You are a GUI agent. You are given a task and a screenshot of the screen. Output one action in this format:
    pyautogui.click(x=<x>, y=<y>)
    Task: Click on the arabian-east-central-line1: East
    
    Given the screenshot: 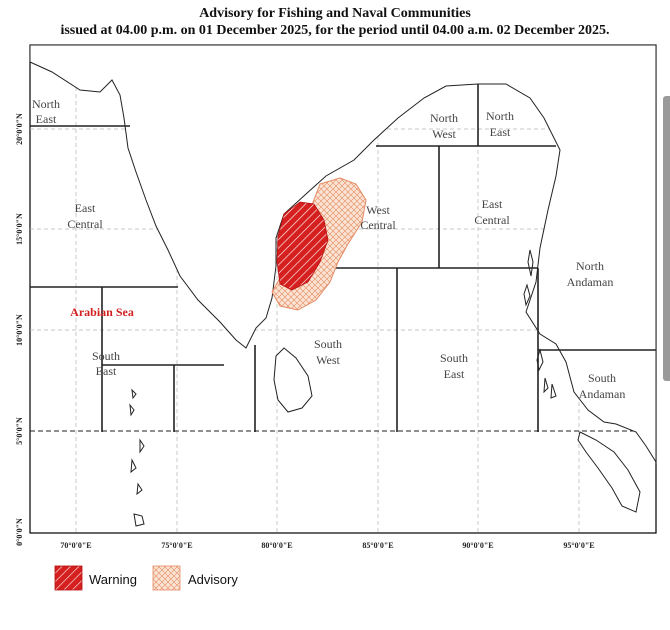 What is the action you would take?
    pyautogui.click(x=85, y=208)
    